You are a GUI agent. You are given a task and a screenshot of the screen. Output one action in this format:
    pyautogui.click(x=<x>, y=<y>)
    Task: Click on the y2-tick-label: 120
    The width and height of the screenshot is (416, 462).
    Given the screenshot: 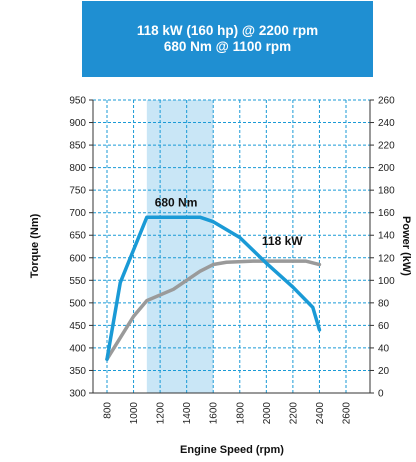 What is the action you would take?
    pyautogui.click(x=386, y=258)
    